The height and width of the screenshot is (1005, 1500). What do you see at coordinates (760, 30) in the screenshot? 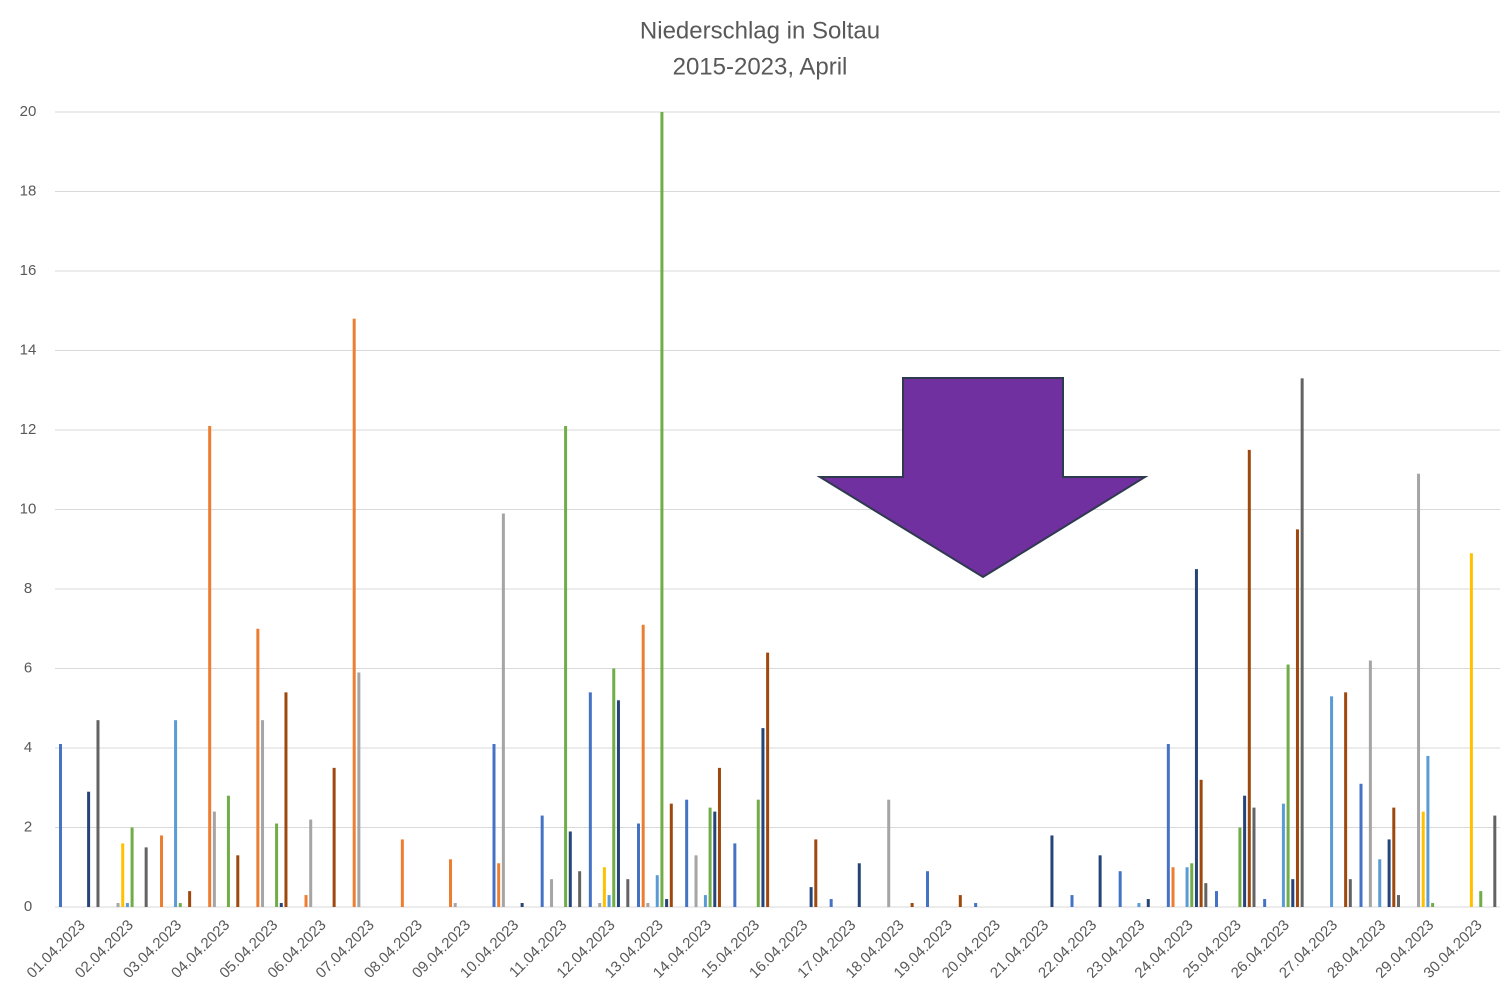
I see `chart-title: Niederschlag in Soltau` at bounding box center [760, 30].